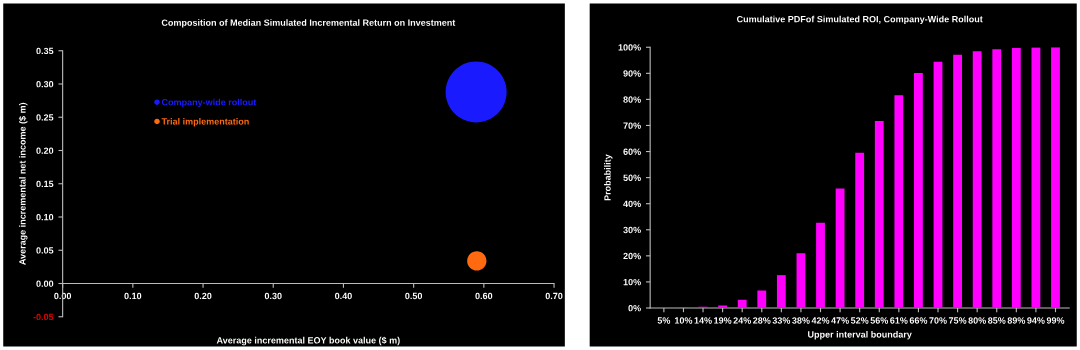 The width and height of the screenshot is (1080, 350). What do you see at coordinates (632, 256) in the screenshot?
I see `y-tick-label: 20%` at bounding box center [632, 256].